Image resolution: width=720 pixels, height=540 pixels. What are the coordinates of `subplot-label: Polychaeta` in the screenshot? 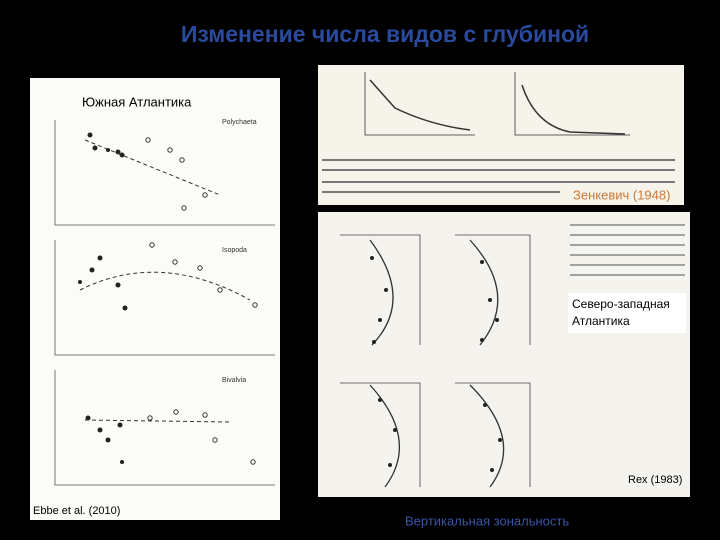 It's located at (239, 122).